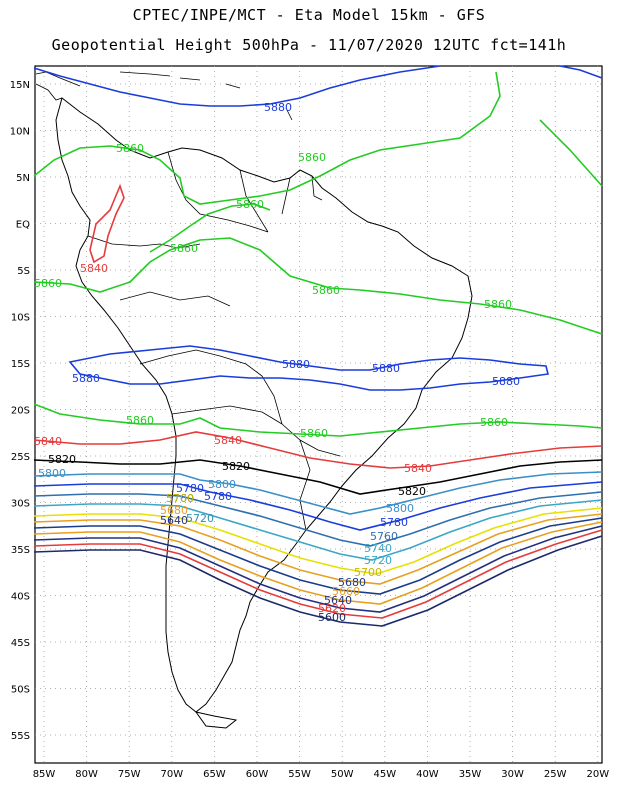 This screenshot has height=800, width=618. What do you see at coordinates (20, 690) in the screenshot?
I see `lat-tick-label: 50S` at bounding box center [20, 690].